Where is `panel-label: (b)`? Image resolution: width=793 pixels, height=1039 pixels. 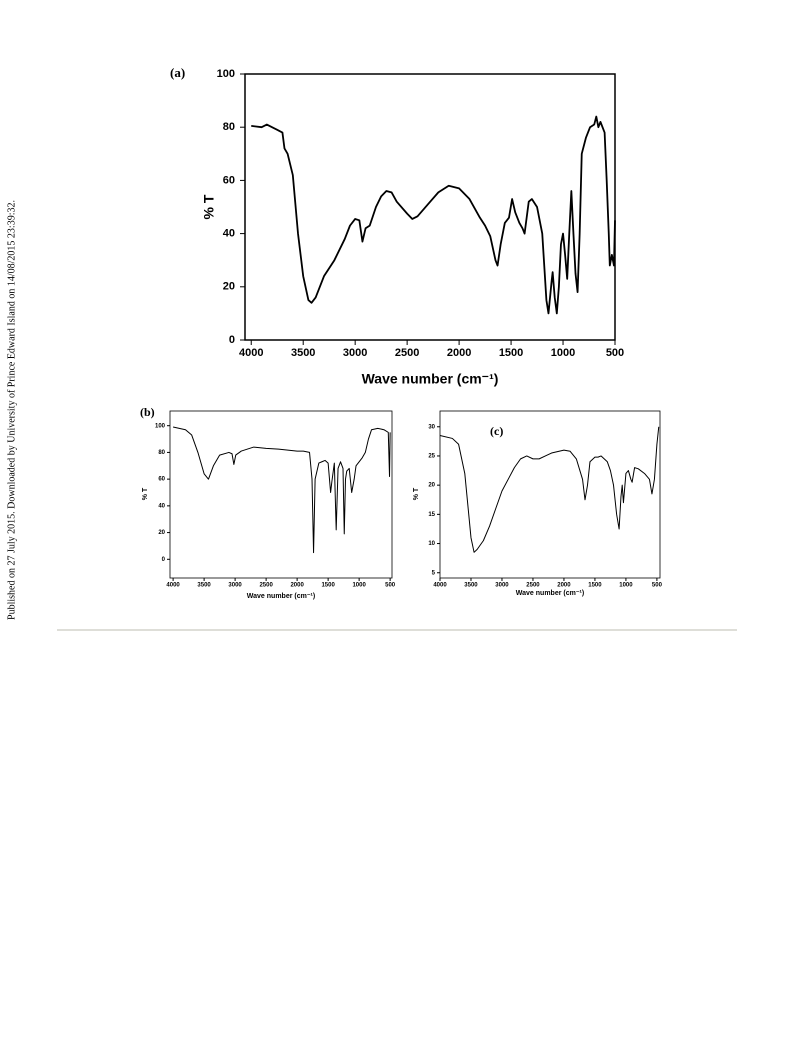 panel-label: (b) is located at coordinates (147, 412).